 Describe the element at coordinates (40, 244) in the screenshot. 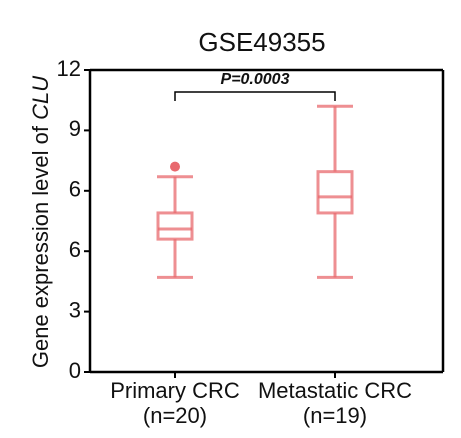

I see `y-axis-label-text: Gene expression level of` at that location.